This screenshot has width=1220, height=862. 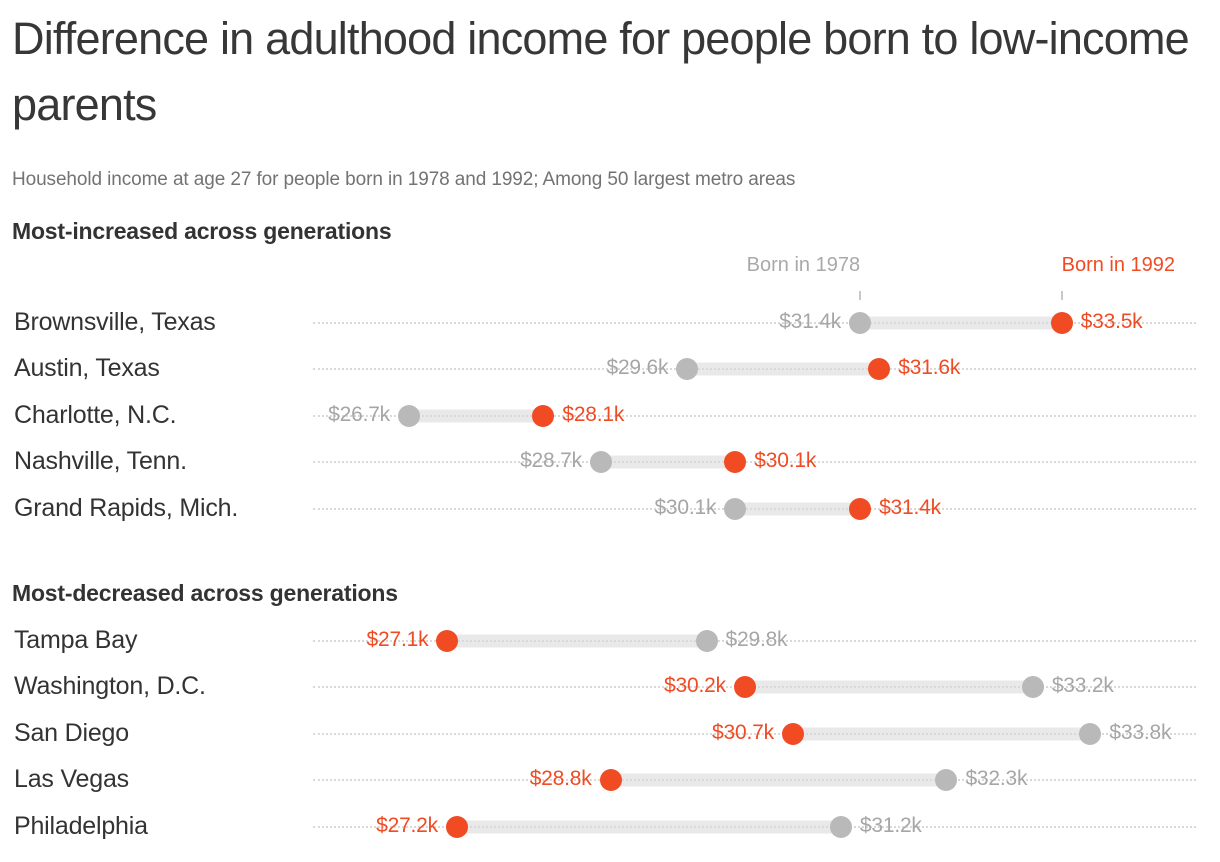 What do you see at coordinates (560, 779) in the screenshot?
I see `value-label-left: $28.8k` at bounding box center [560, 779].